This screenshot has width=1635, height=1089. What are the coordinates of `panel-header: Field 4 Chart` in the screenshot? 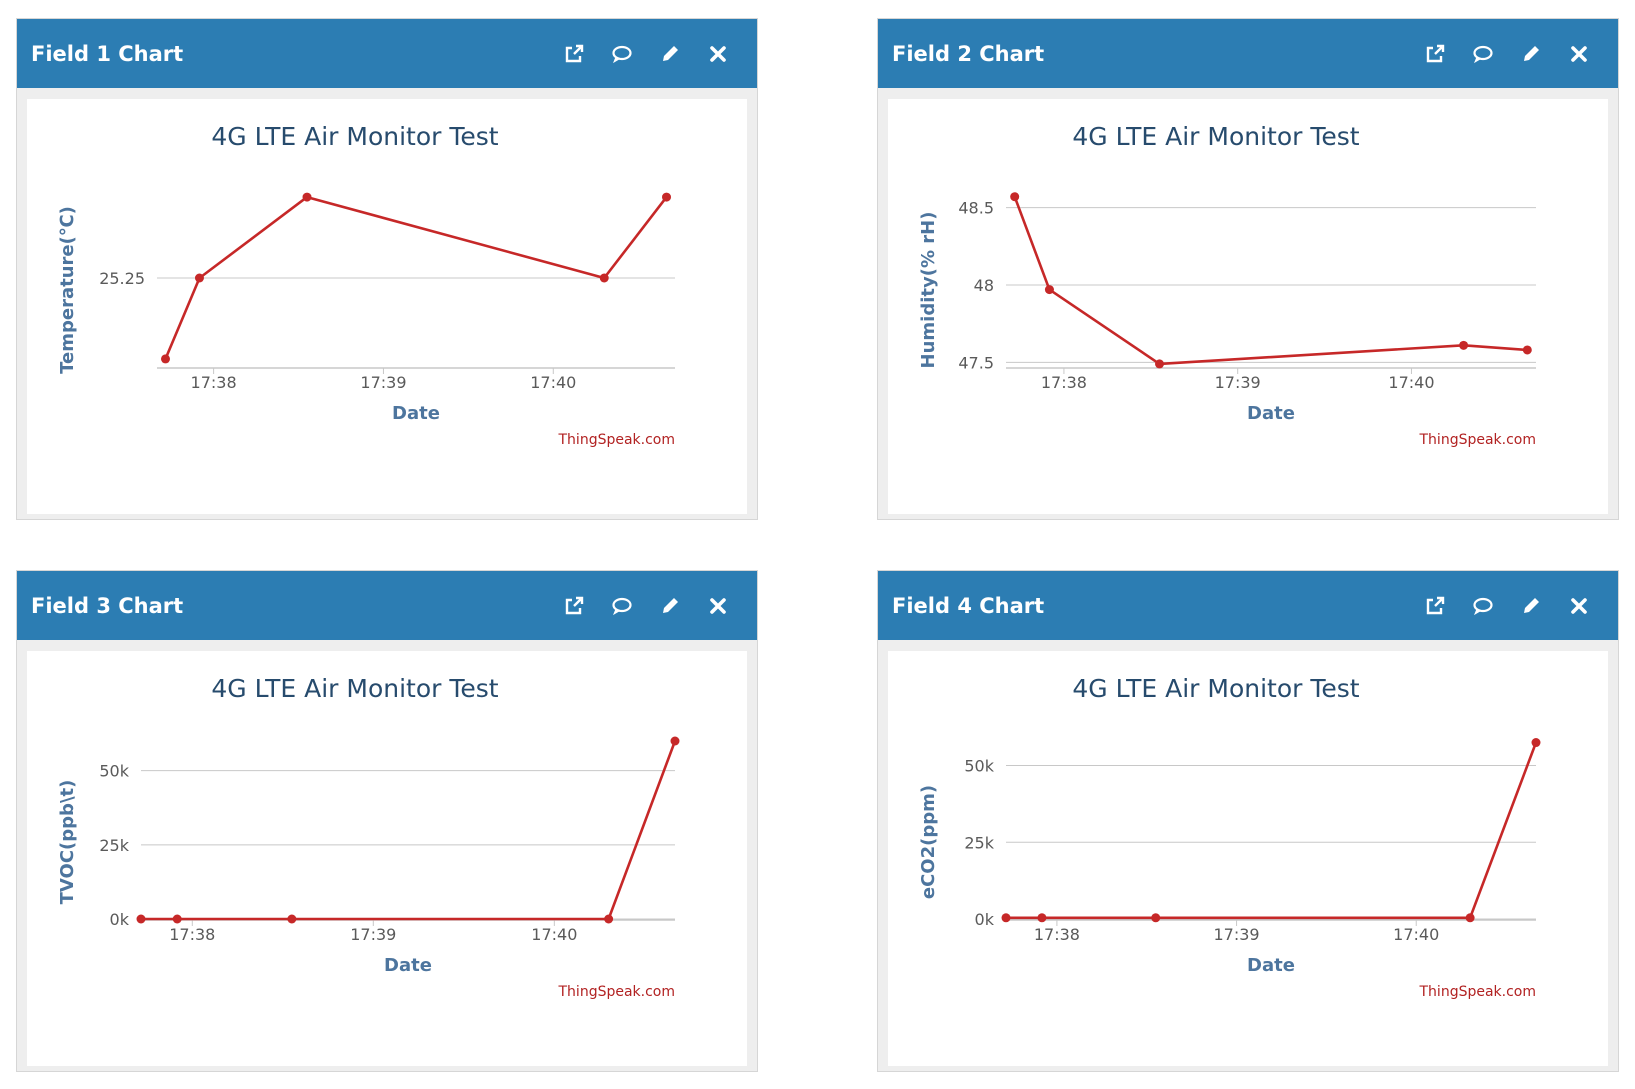 It's located at (1248, 605).